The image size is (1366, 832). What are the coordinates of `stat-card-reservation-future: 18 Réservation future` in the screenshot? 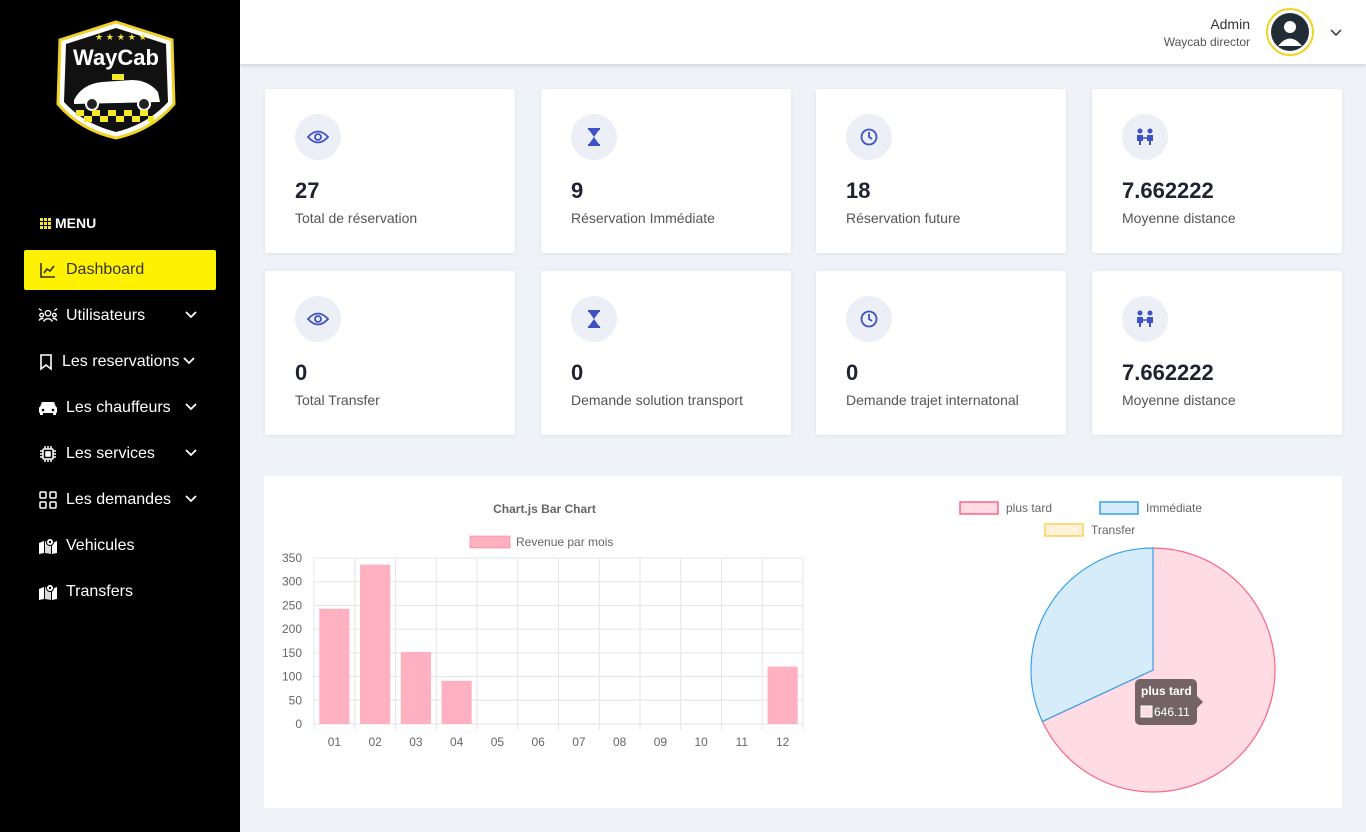 It's located at (941, 171).